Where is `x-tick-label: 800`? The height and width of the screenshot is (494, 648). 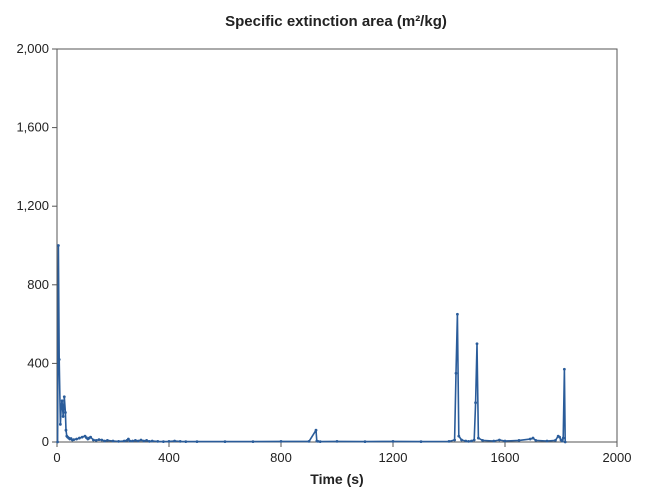
x-tick-label: 800 is located at coordinates (281, 457).